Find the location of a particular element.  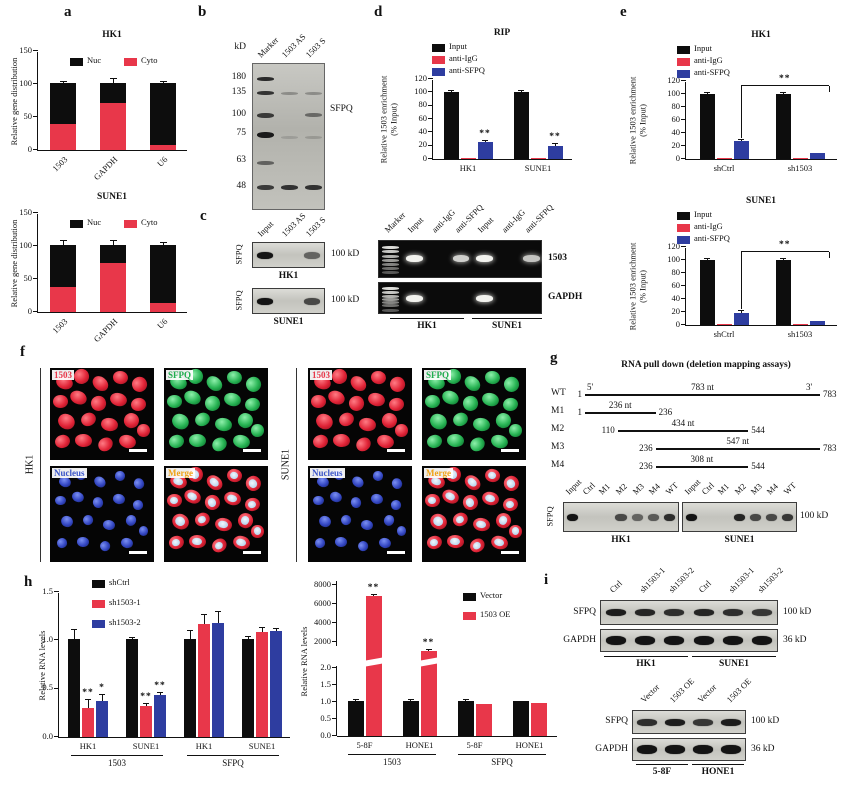

antibody-label: GAPDH is located at coordinates (611, 748).